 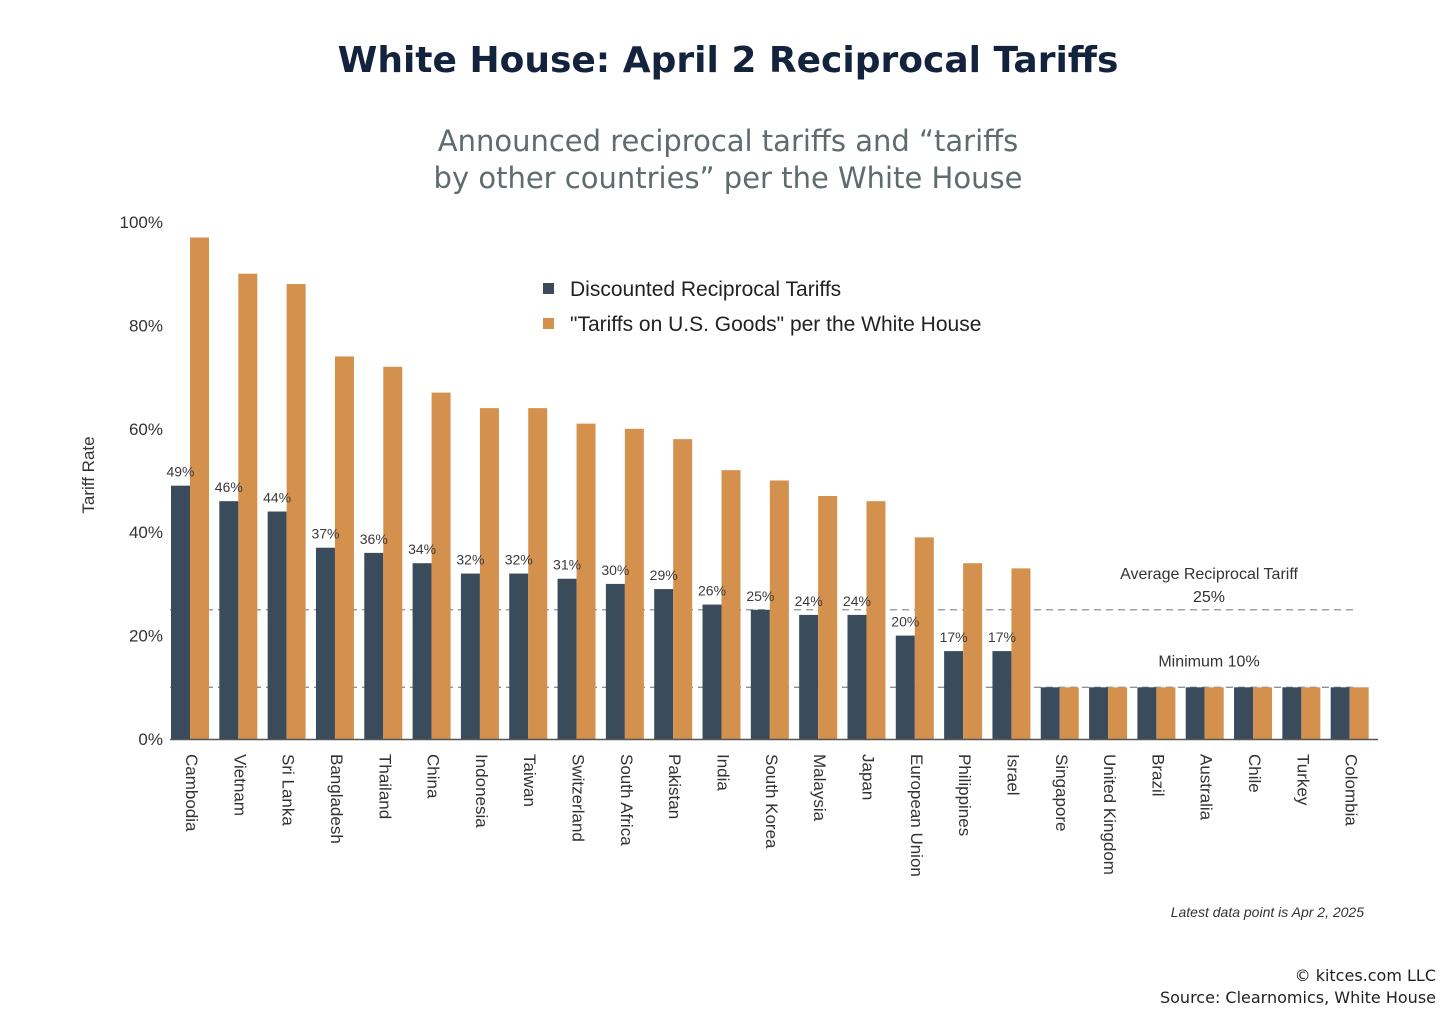 I want to click on data-label-1: 46%, so click(x=229, y=487).